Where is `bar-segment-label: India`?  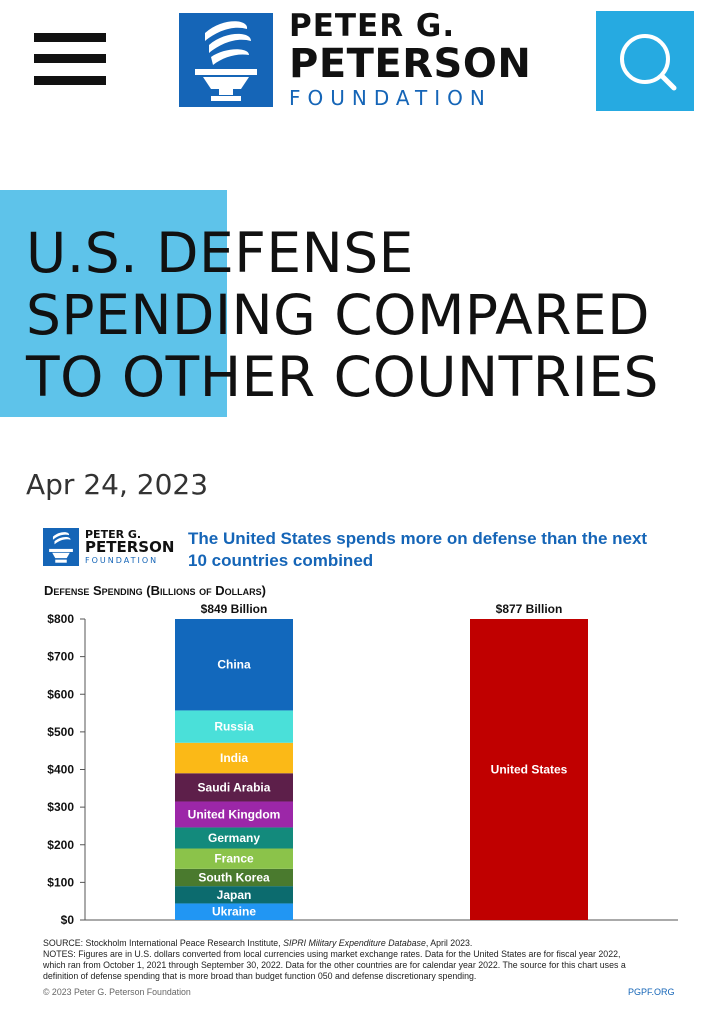
bar-segment-label: India is located at coordinates (234, 758).